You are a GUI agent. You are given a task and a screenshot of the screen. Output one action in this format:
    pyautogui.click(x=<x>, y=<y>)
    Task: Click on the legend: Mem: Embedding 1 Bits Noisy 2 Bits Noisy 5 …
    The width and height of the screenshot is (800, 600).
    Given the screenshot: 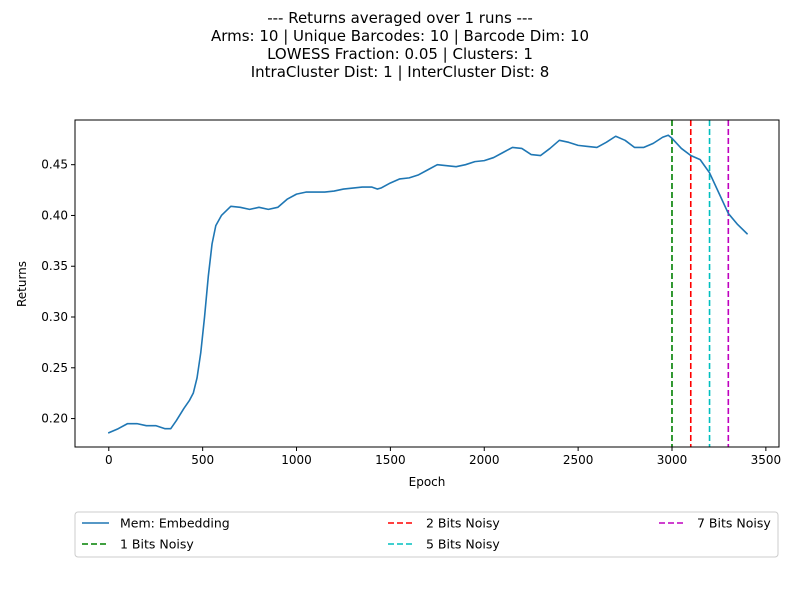 What is the action you would take?
    pyautogui.click(x=426, y=534)
    